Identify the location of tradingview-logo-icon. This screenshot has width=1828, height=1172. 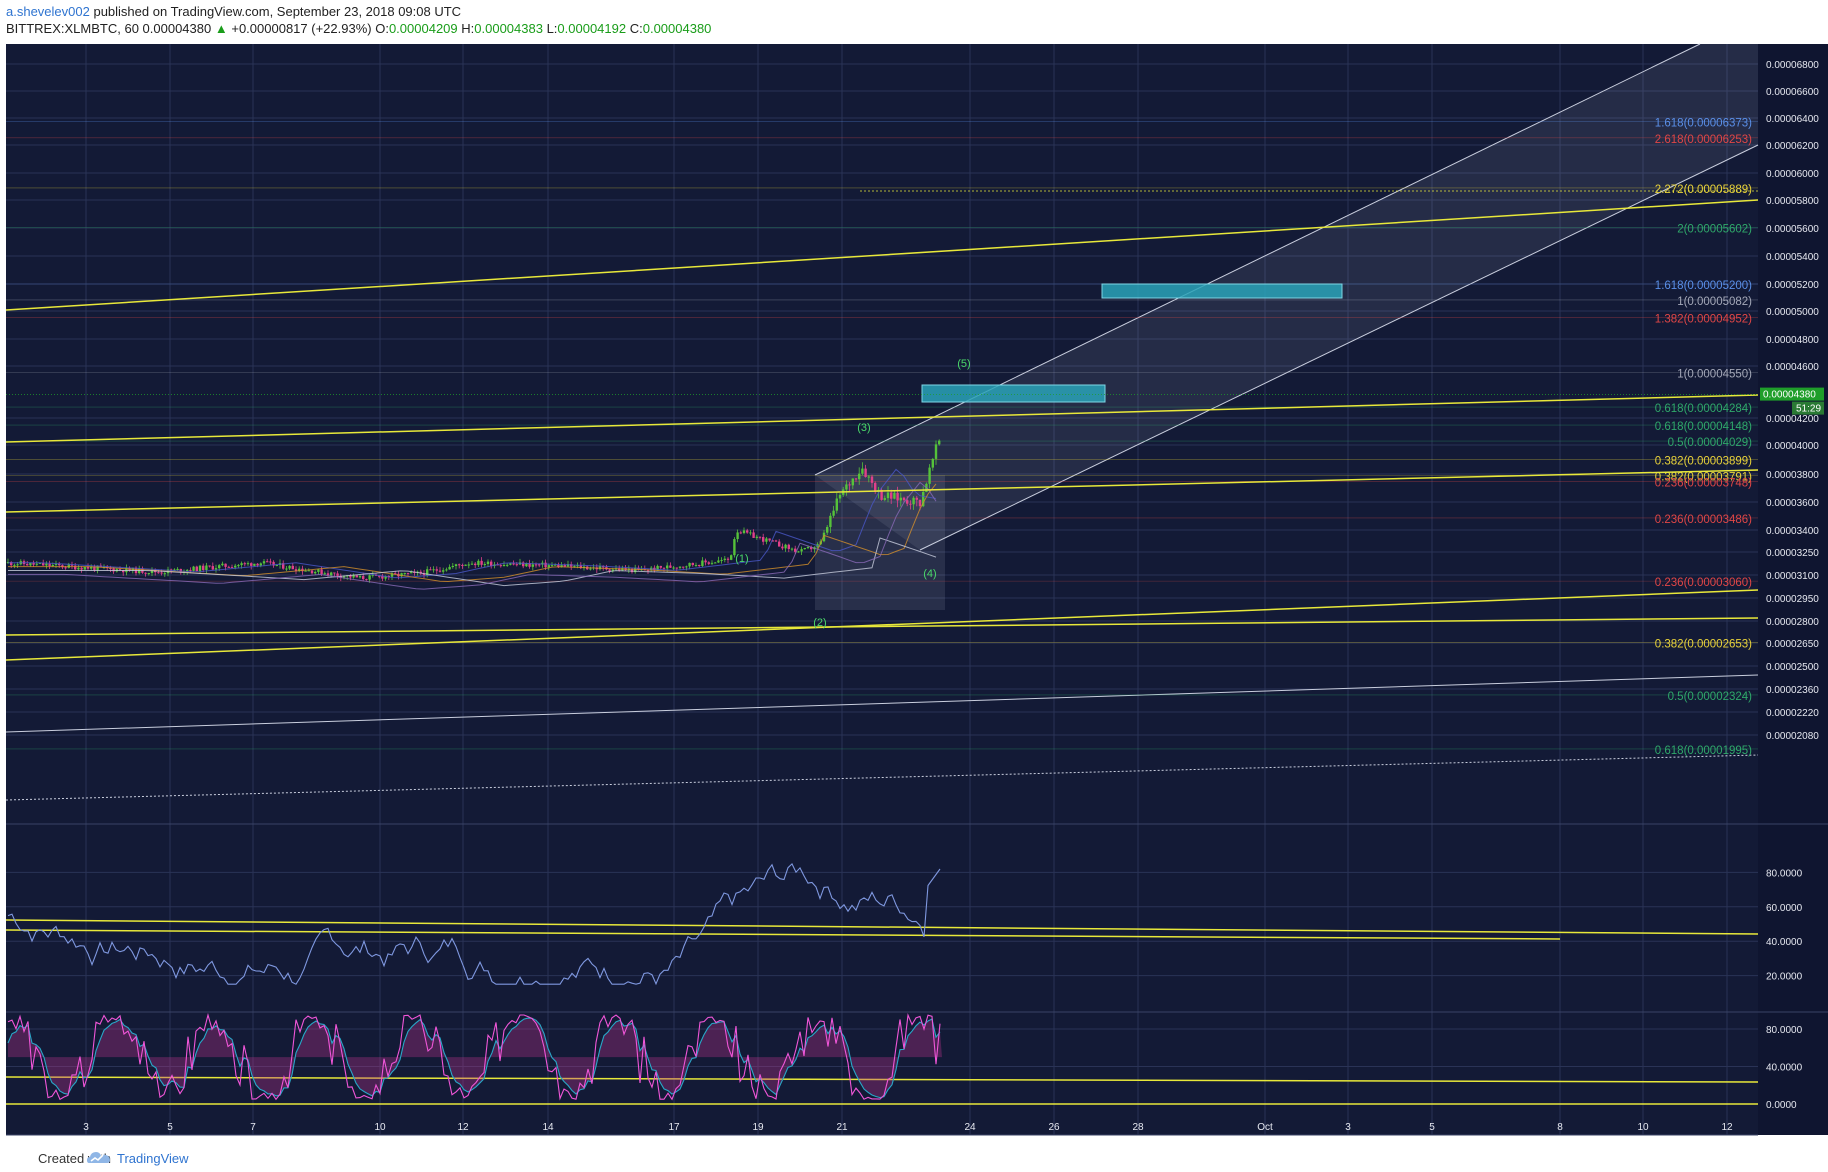
(99, 1158).